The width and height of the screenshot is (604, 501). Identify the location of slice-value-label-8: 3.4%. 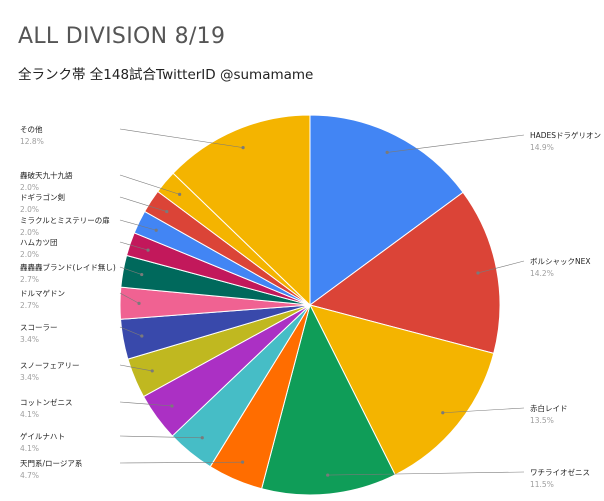
(29, 339).